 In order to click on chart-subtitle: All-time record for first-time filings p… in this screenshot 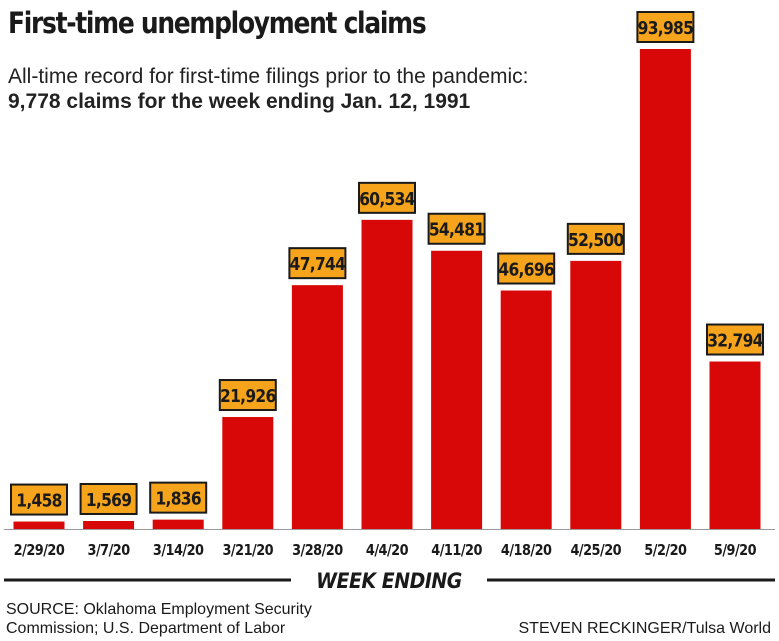, I will do `click(268, 89)`.